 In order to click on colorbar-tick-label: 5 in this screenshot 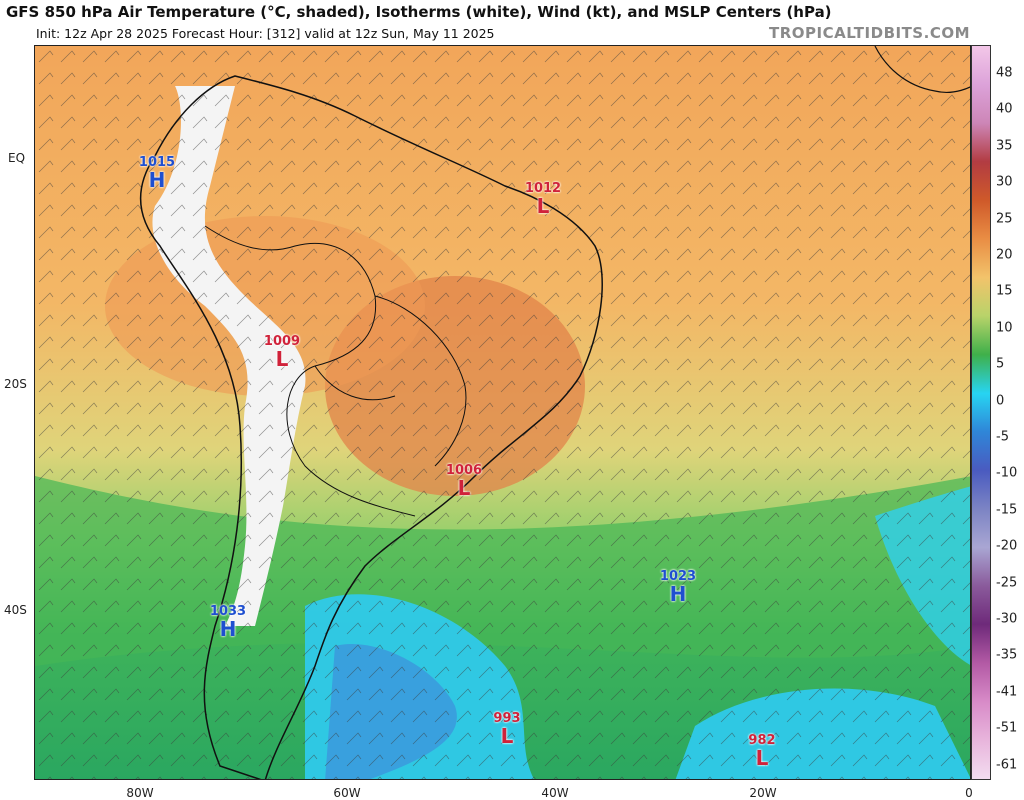, I will do `click(1000, 364)`.